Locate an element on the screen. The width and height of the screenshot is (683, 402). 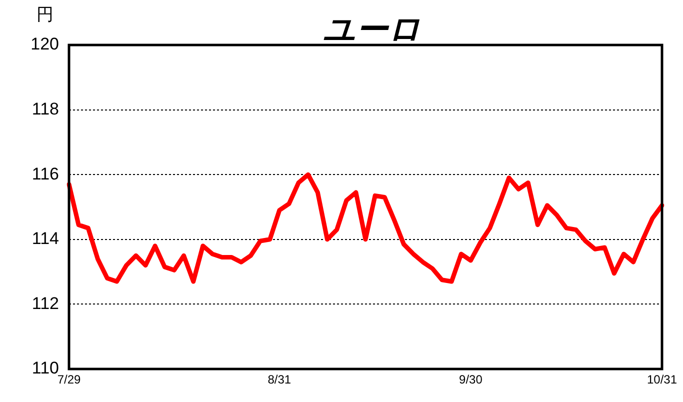
chart-title: ユーロ is located at coordinates (372, 28).